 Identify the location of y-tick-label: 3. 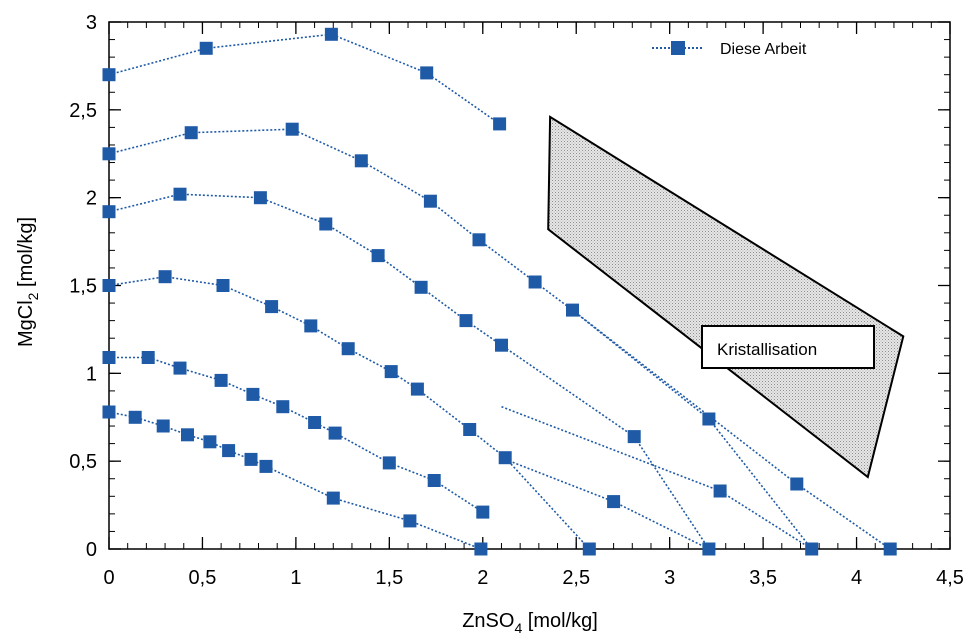
(91, 23).